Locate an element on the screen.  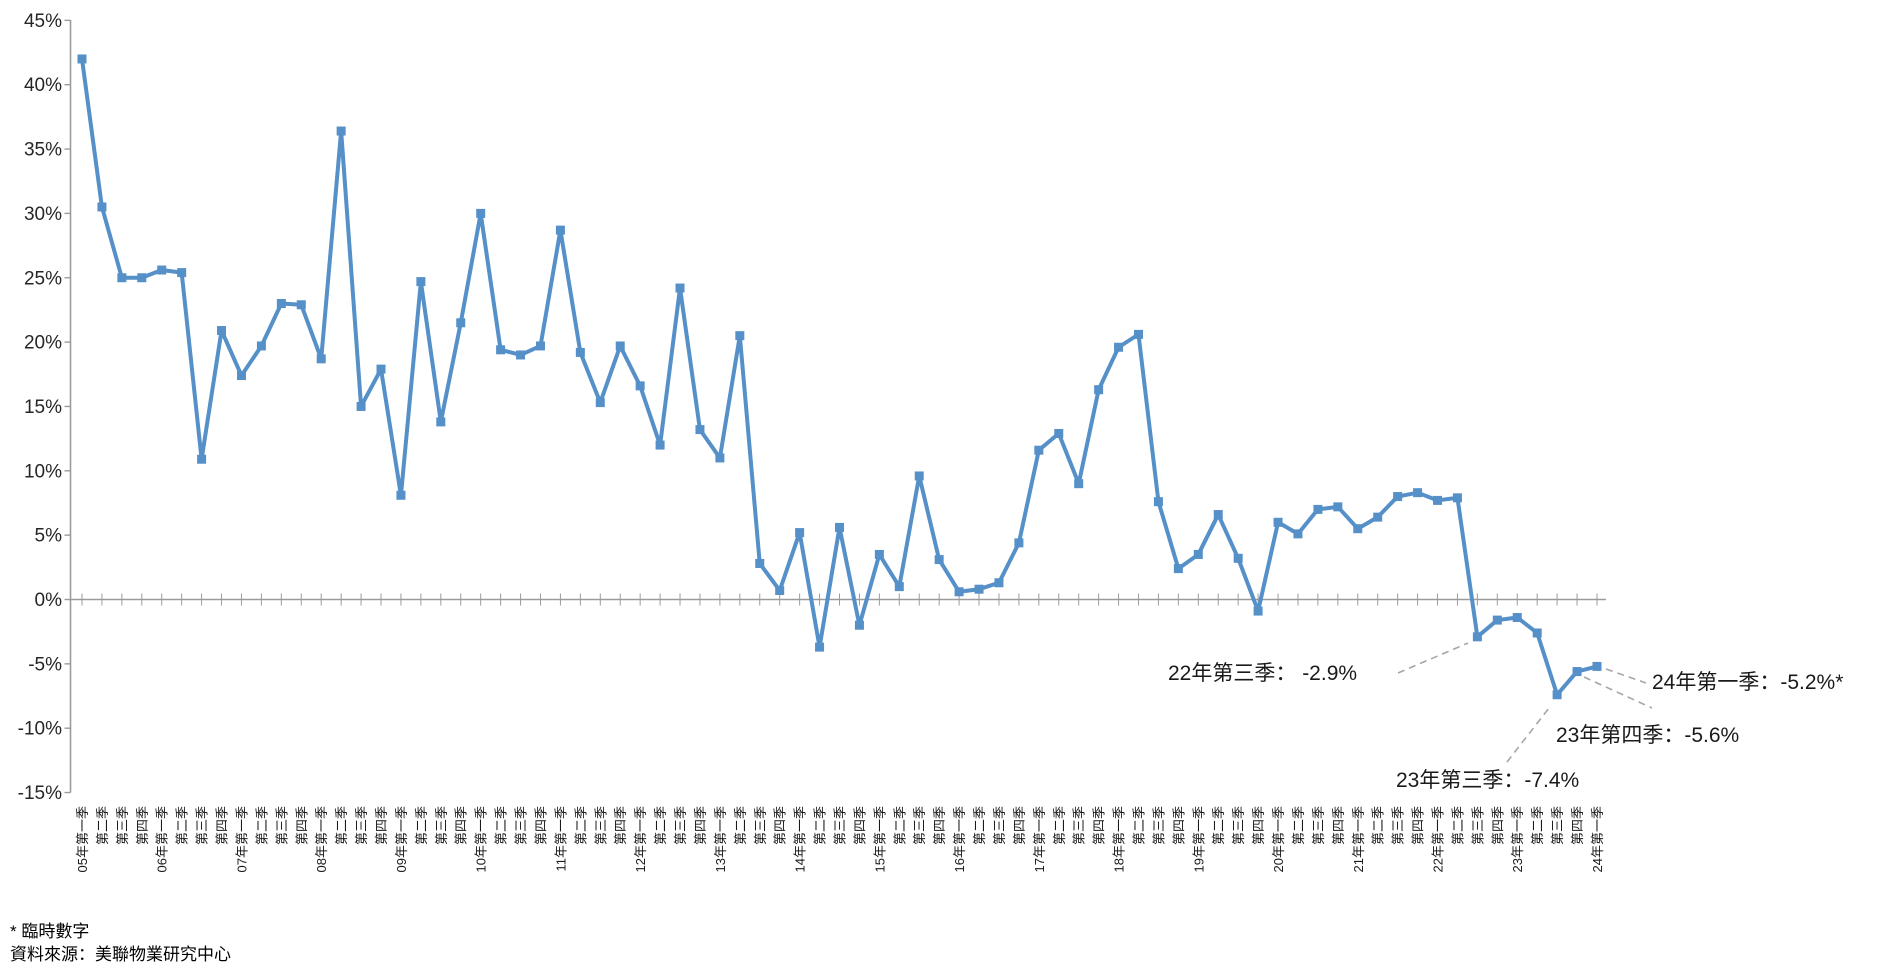
x-axis-category-label: 19年第一季 is located at coordinates (1198, 839).